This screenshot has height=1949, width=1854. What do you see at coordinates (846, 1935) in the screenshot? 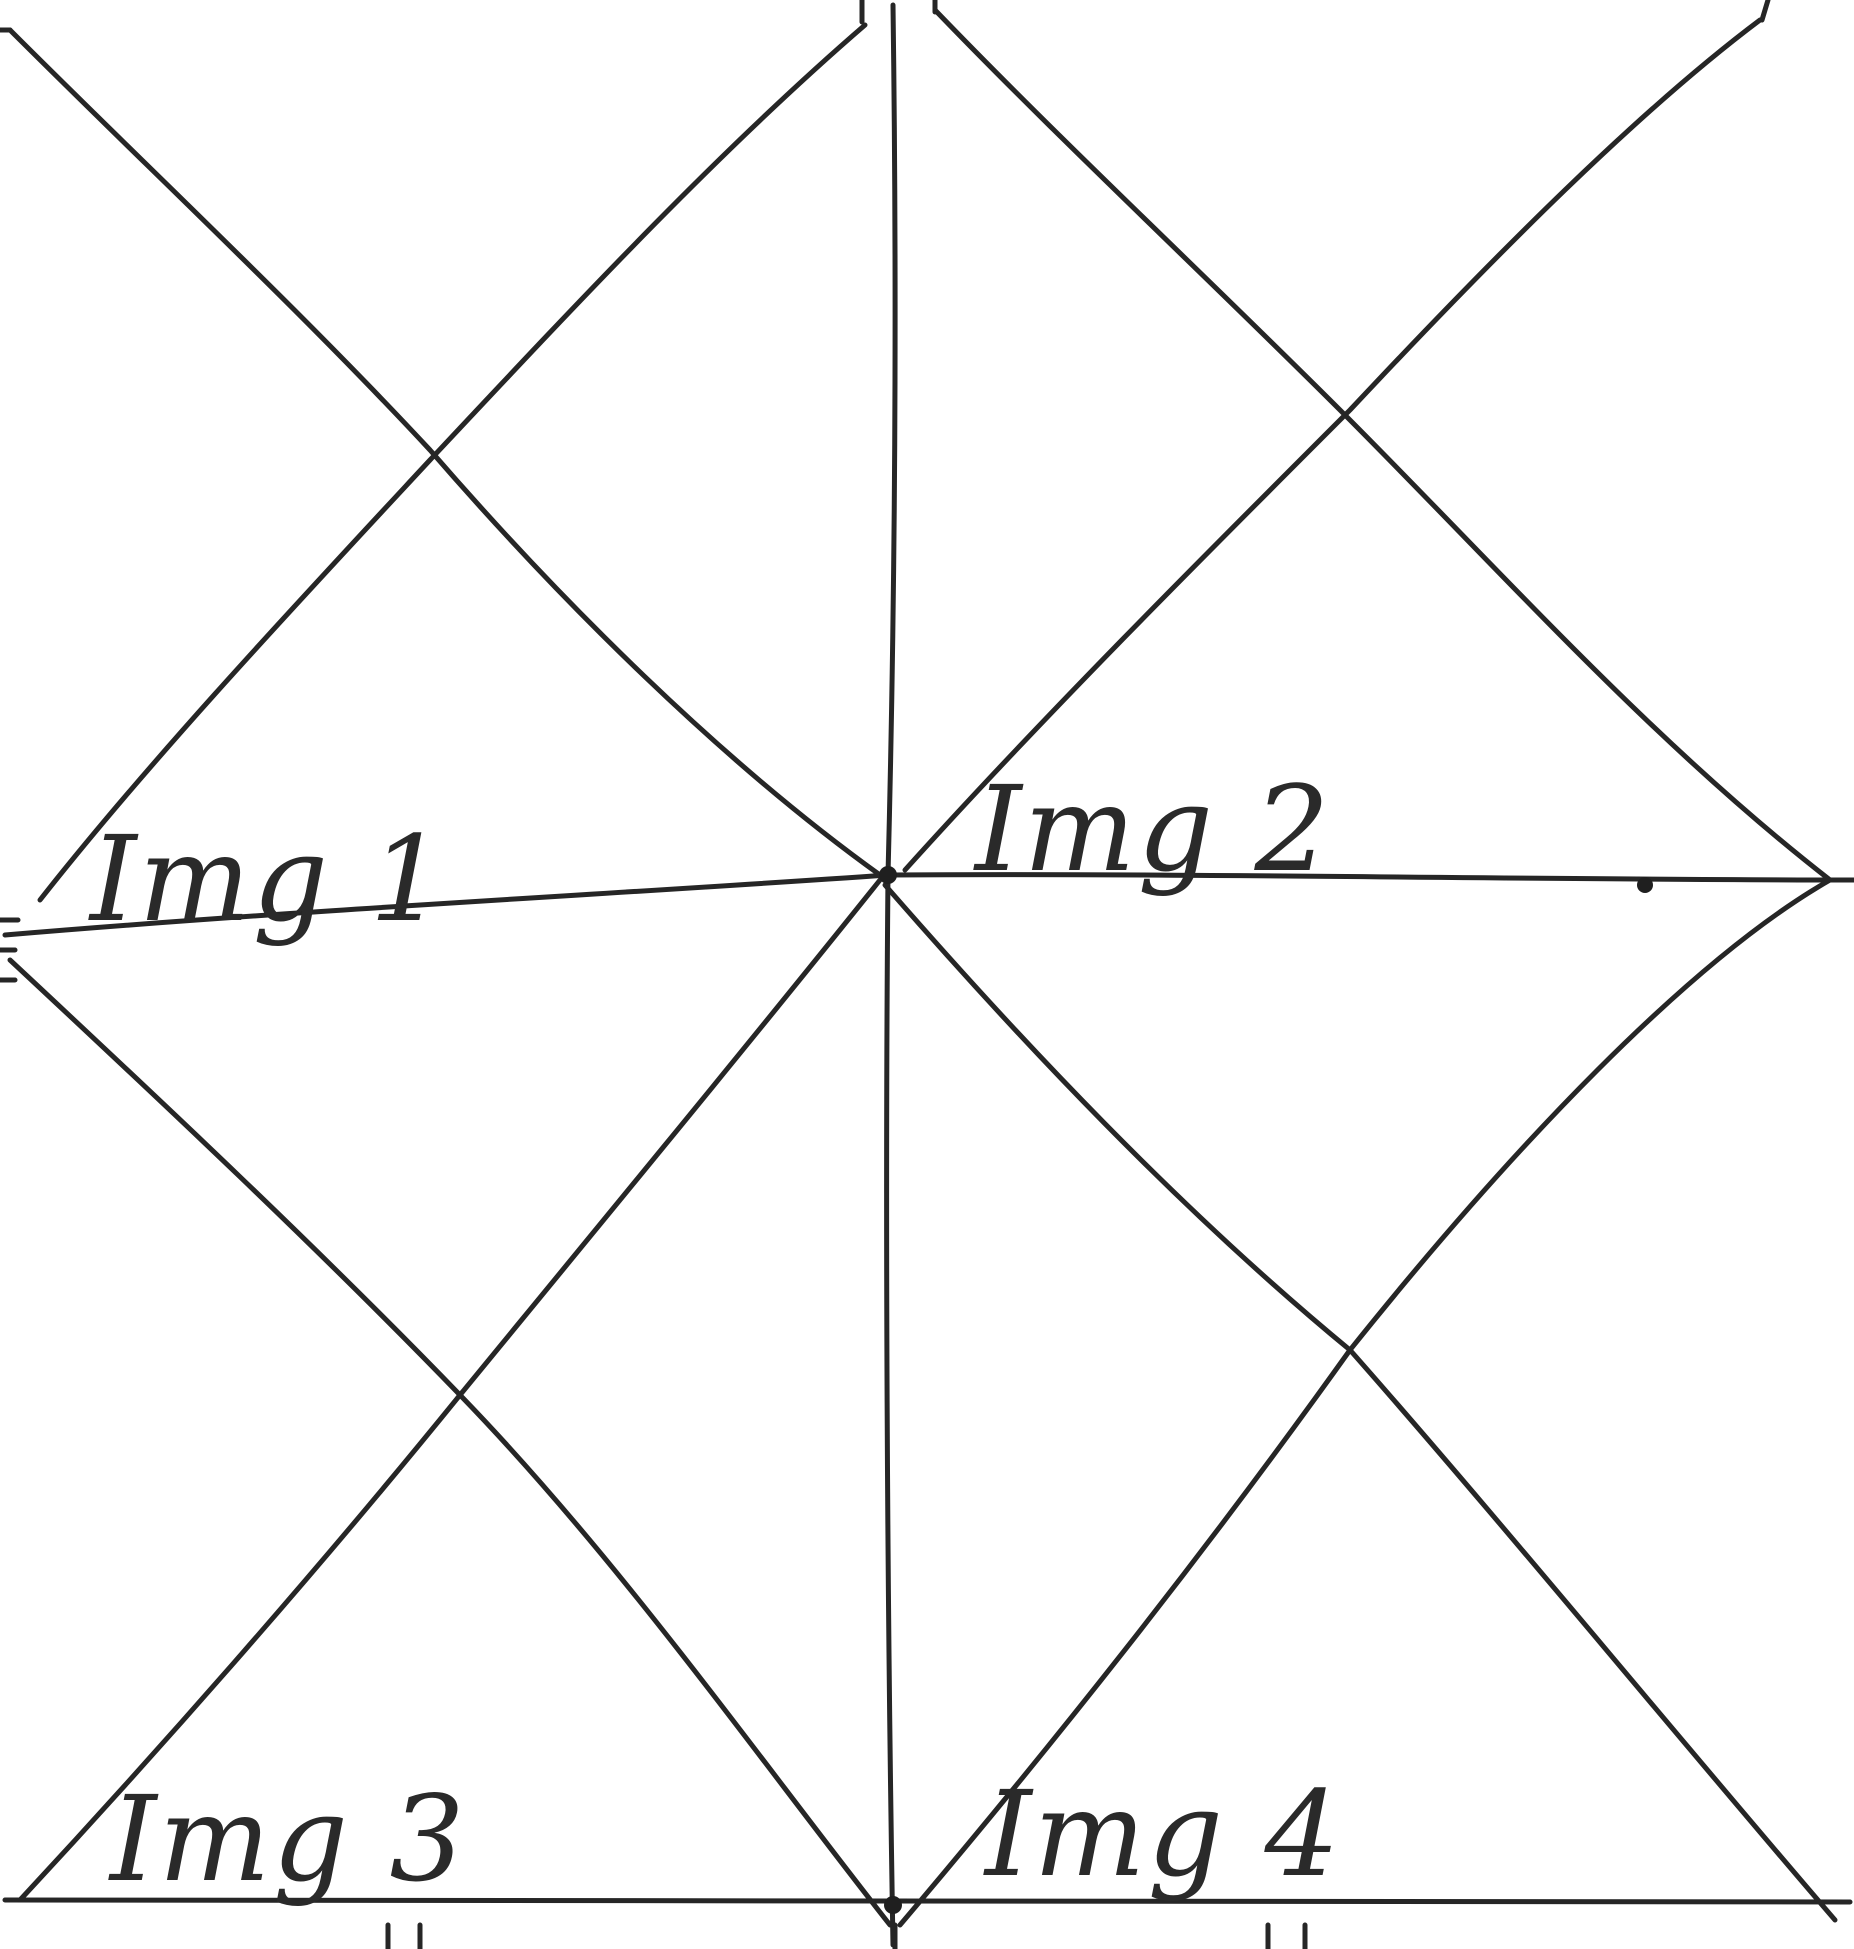
I see `edge-mark-bottom-stubs` at bounding box center [846, 1935].